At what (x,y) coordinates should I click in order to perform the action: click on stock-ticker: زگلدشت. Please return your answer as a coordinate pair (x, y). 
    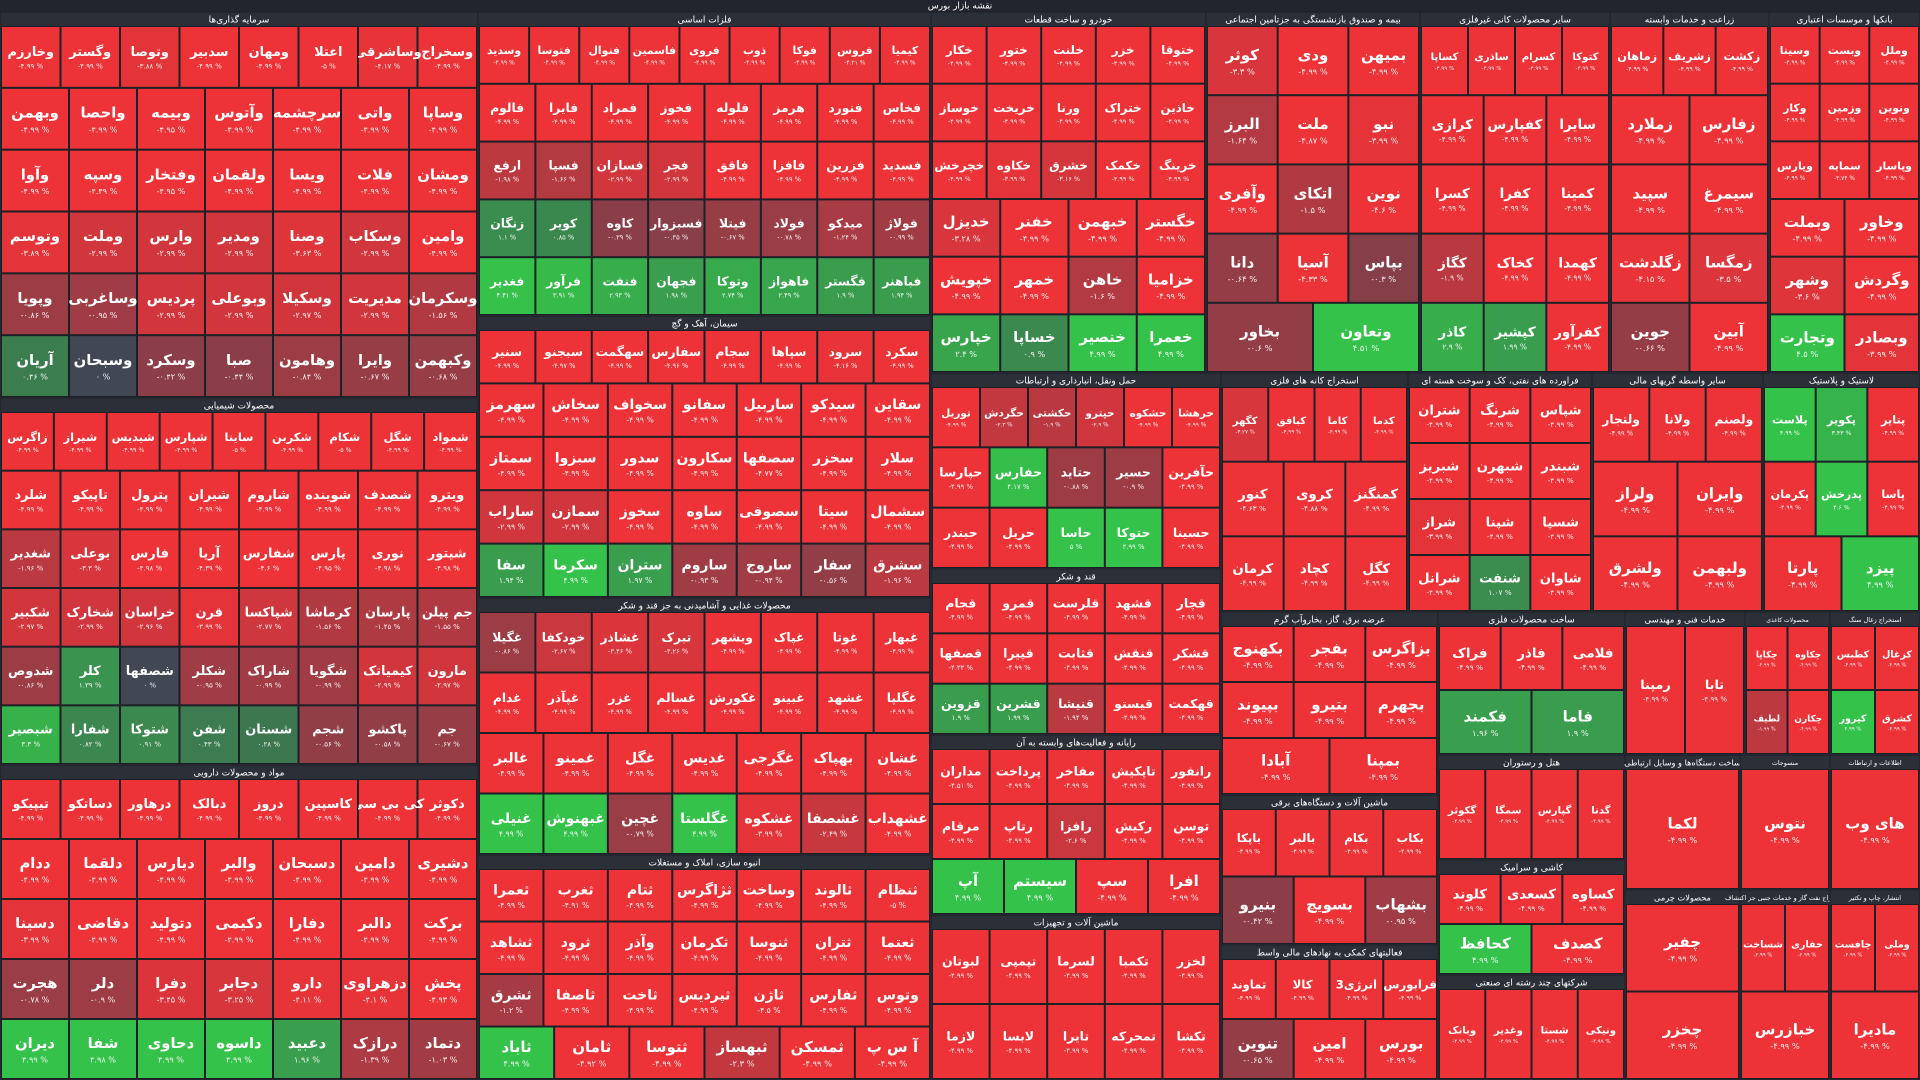
    Looking at the image, I should click on (1650, 262).